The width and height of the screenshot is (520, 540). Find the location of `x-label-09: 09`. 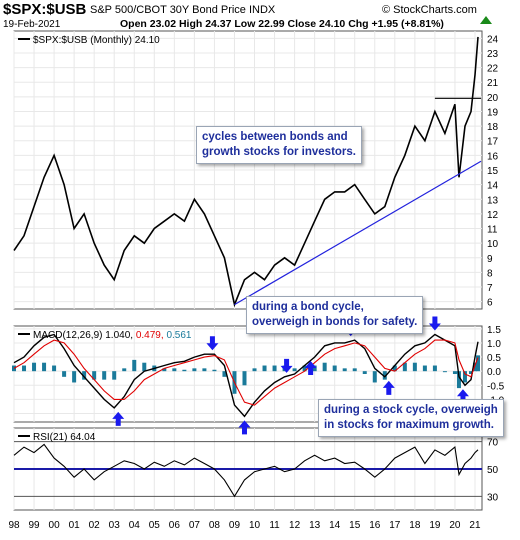

x-label-09: 09 is located at coordinates (235, 525).